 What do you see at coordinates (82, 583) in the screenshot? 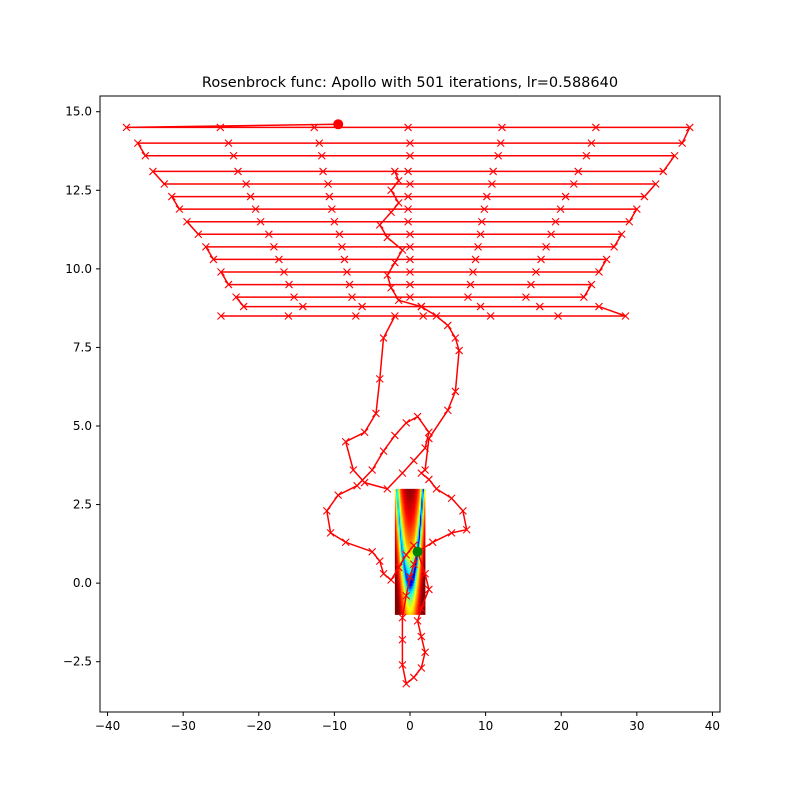
I see `y-tick-label: 0.0` at bounding box center [82, 583].